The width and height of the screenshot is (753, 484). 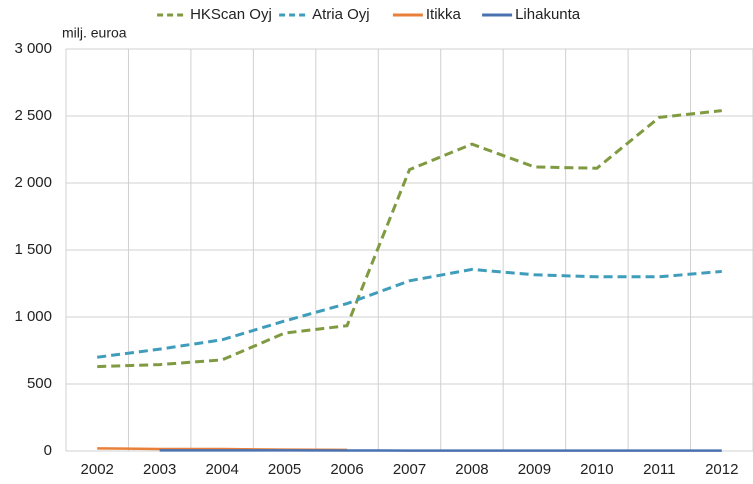 I want to click on y-tick-label: 2 500, so click(x=33, y=115).